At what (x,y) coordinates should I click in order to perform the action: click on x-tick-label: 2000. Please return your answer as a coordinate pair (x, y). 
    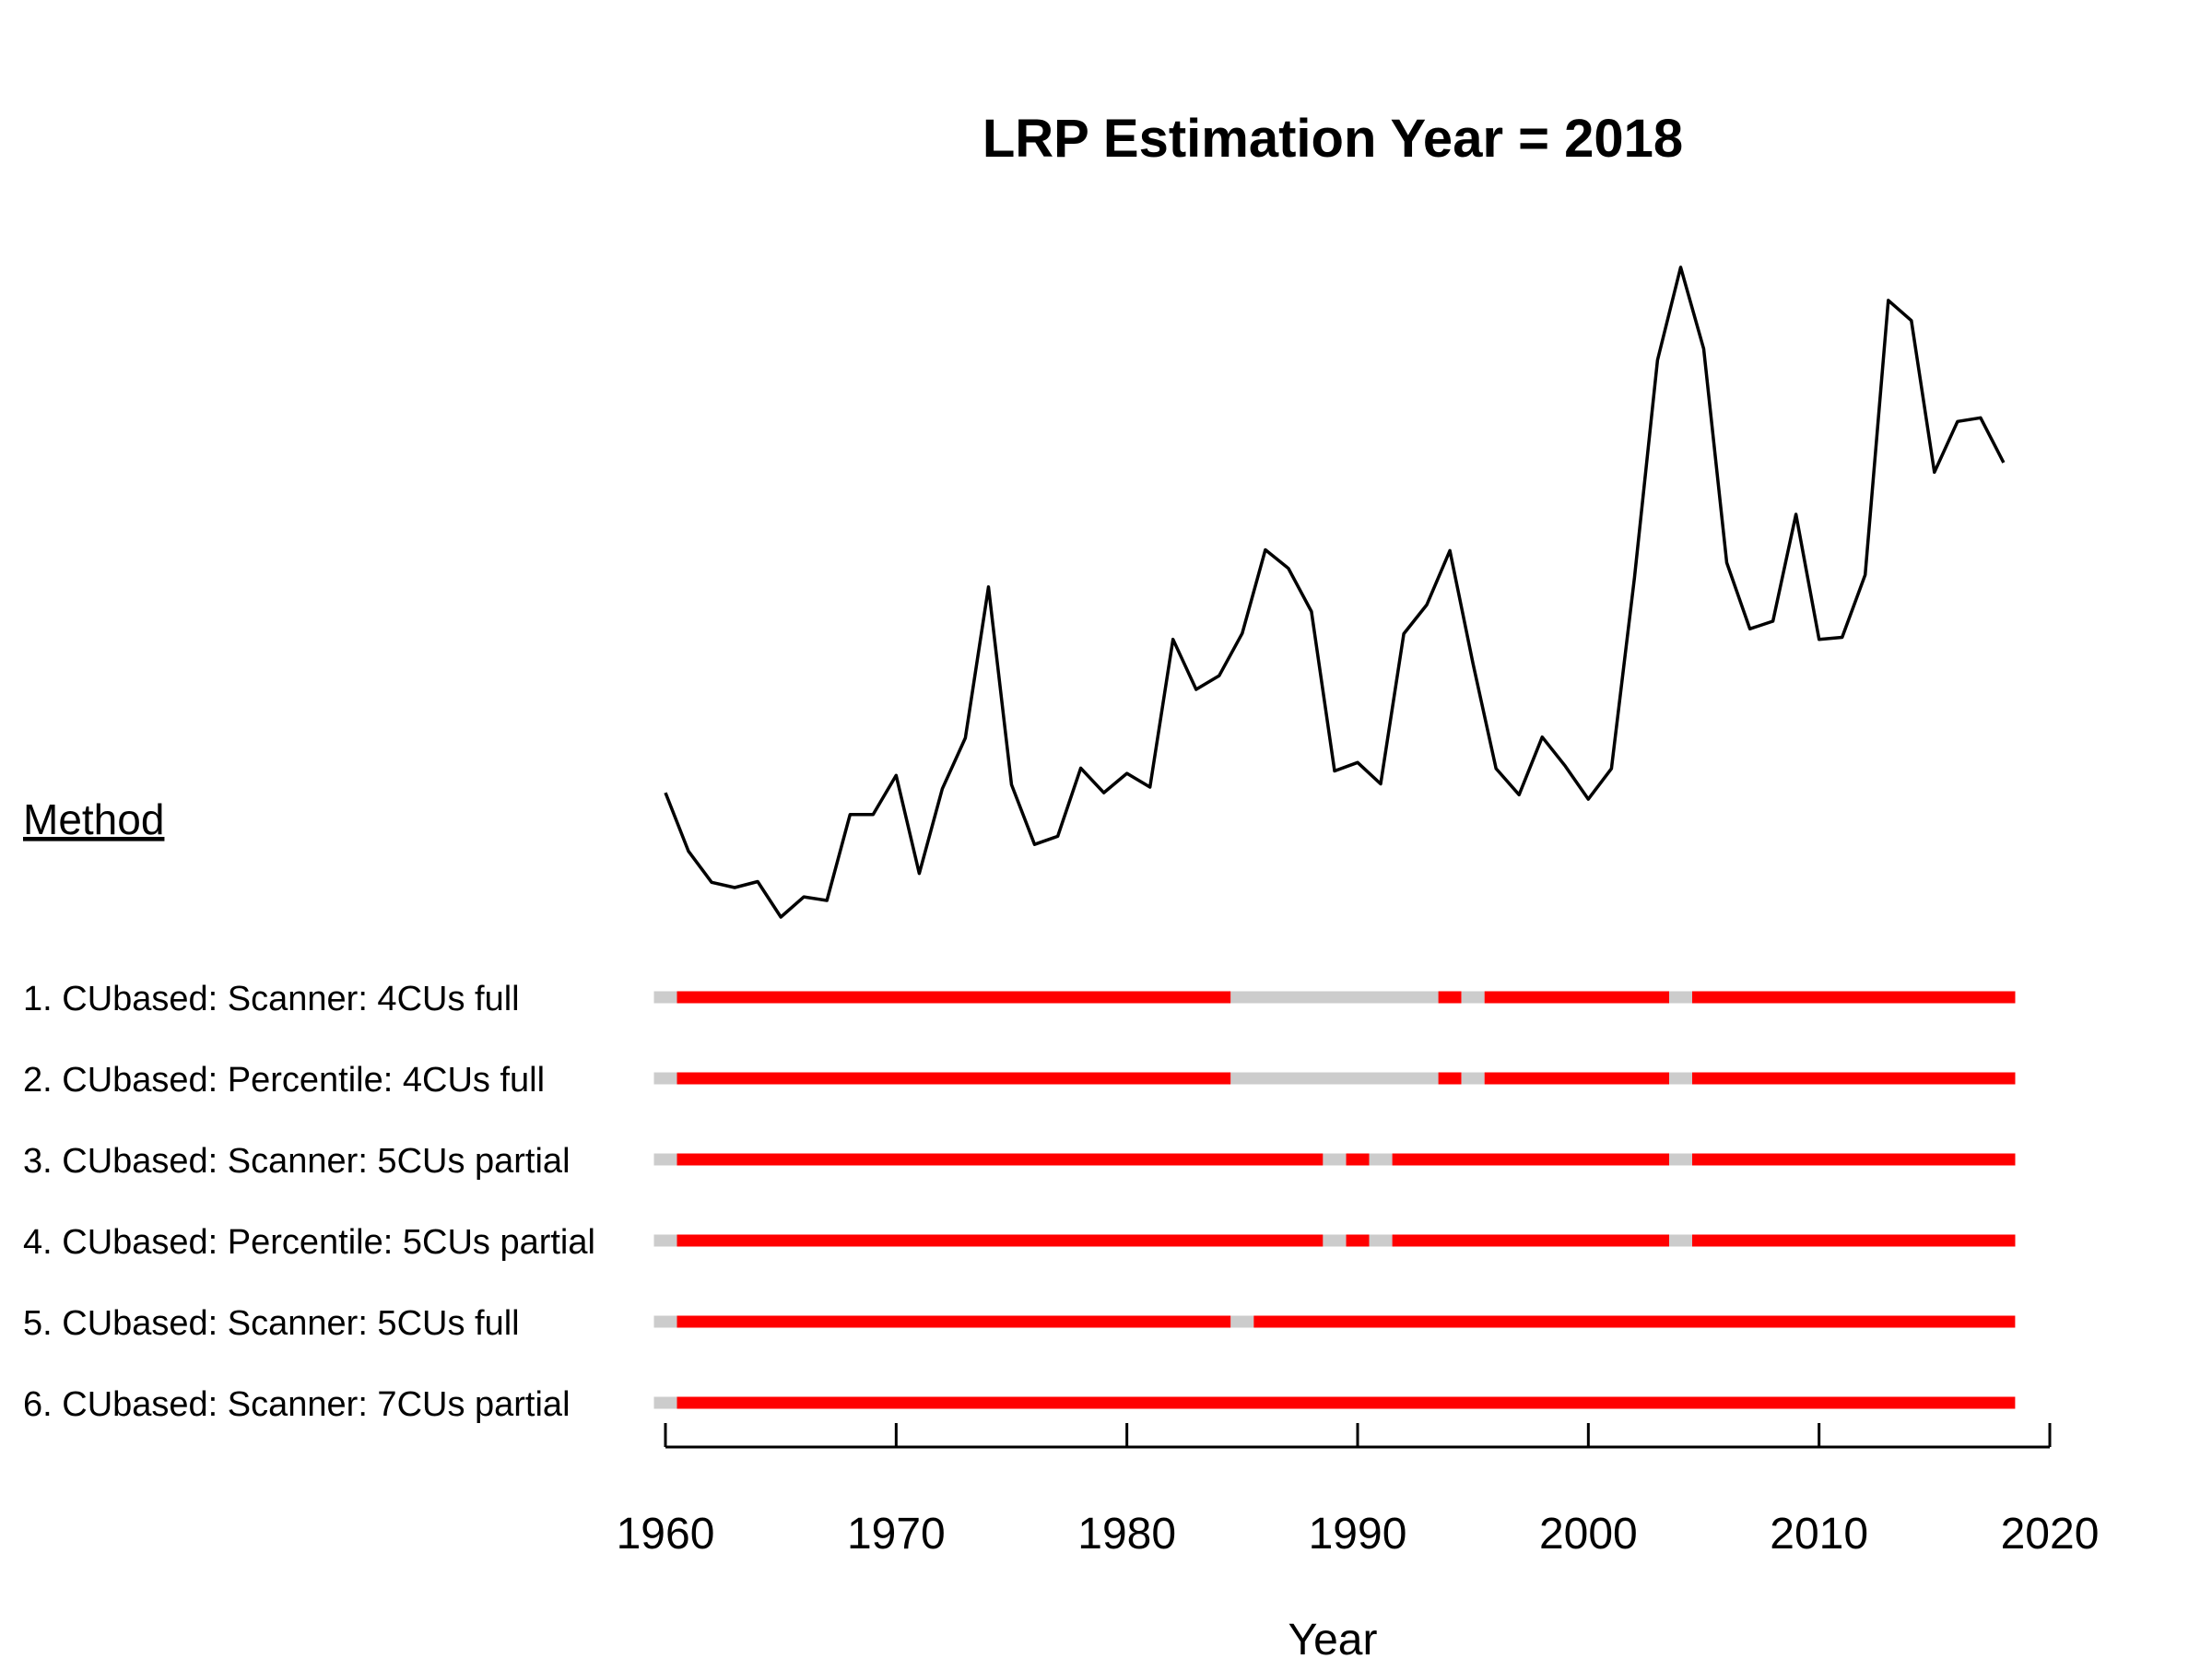
    Looking at the image, I should click on (1588, 1534).